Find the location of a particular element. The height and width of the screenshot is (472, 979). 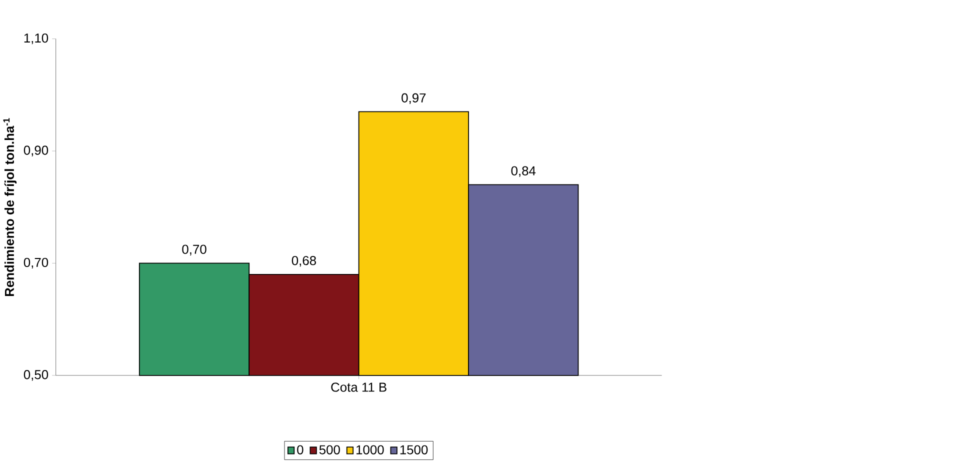

y-axis-title: Rendimiento de fríjol ton.ha$^{-1}$ is located at coordinates (10, 207).